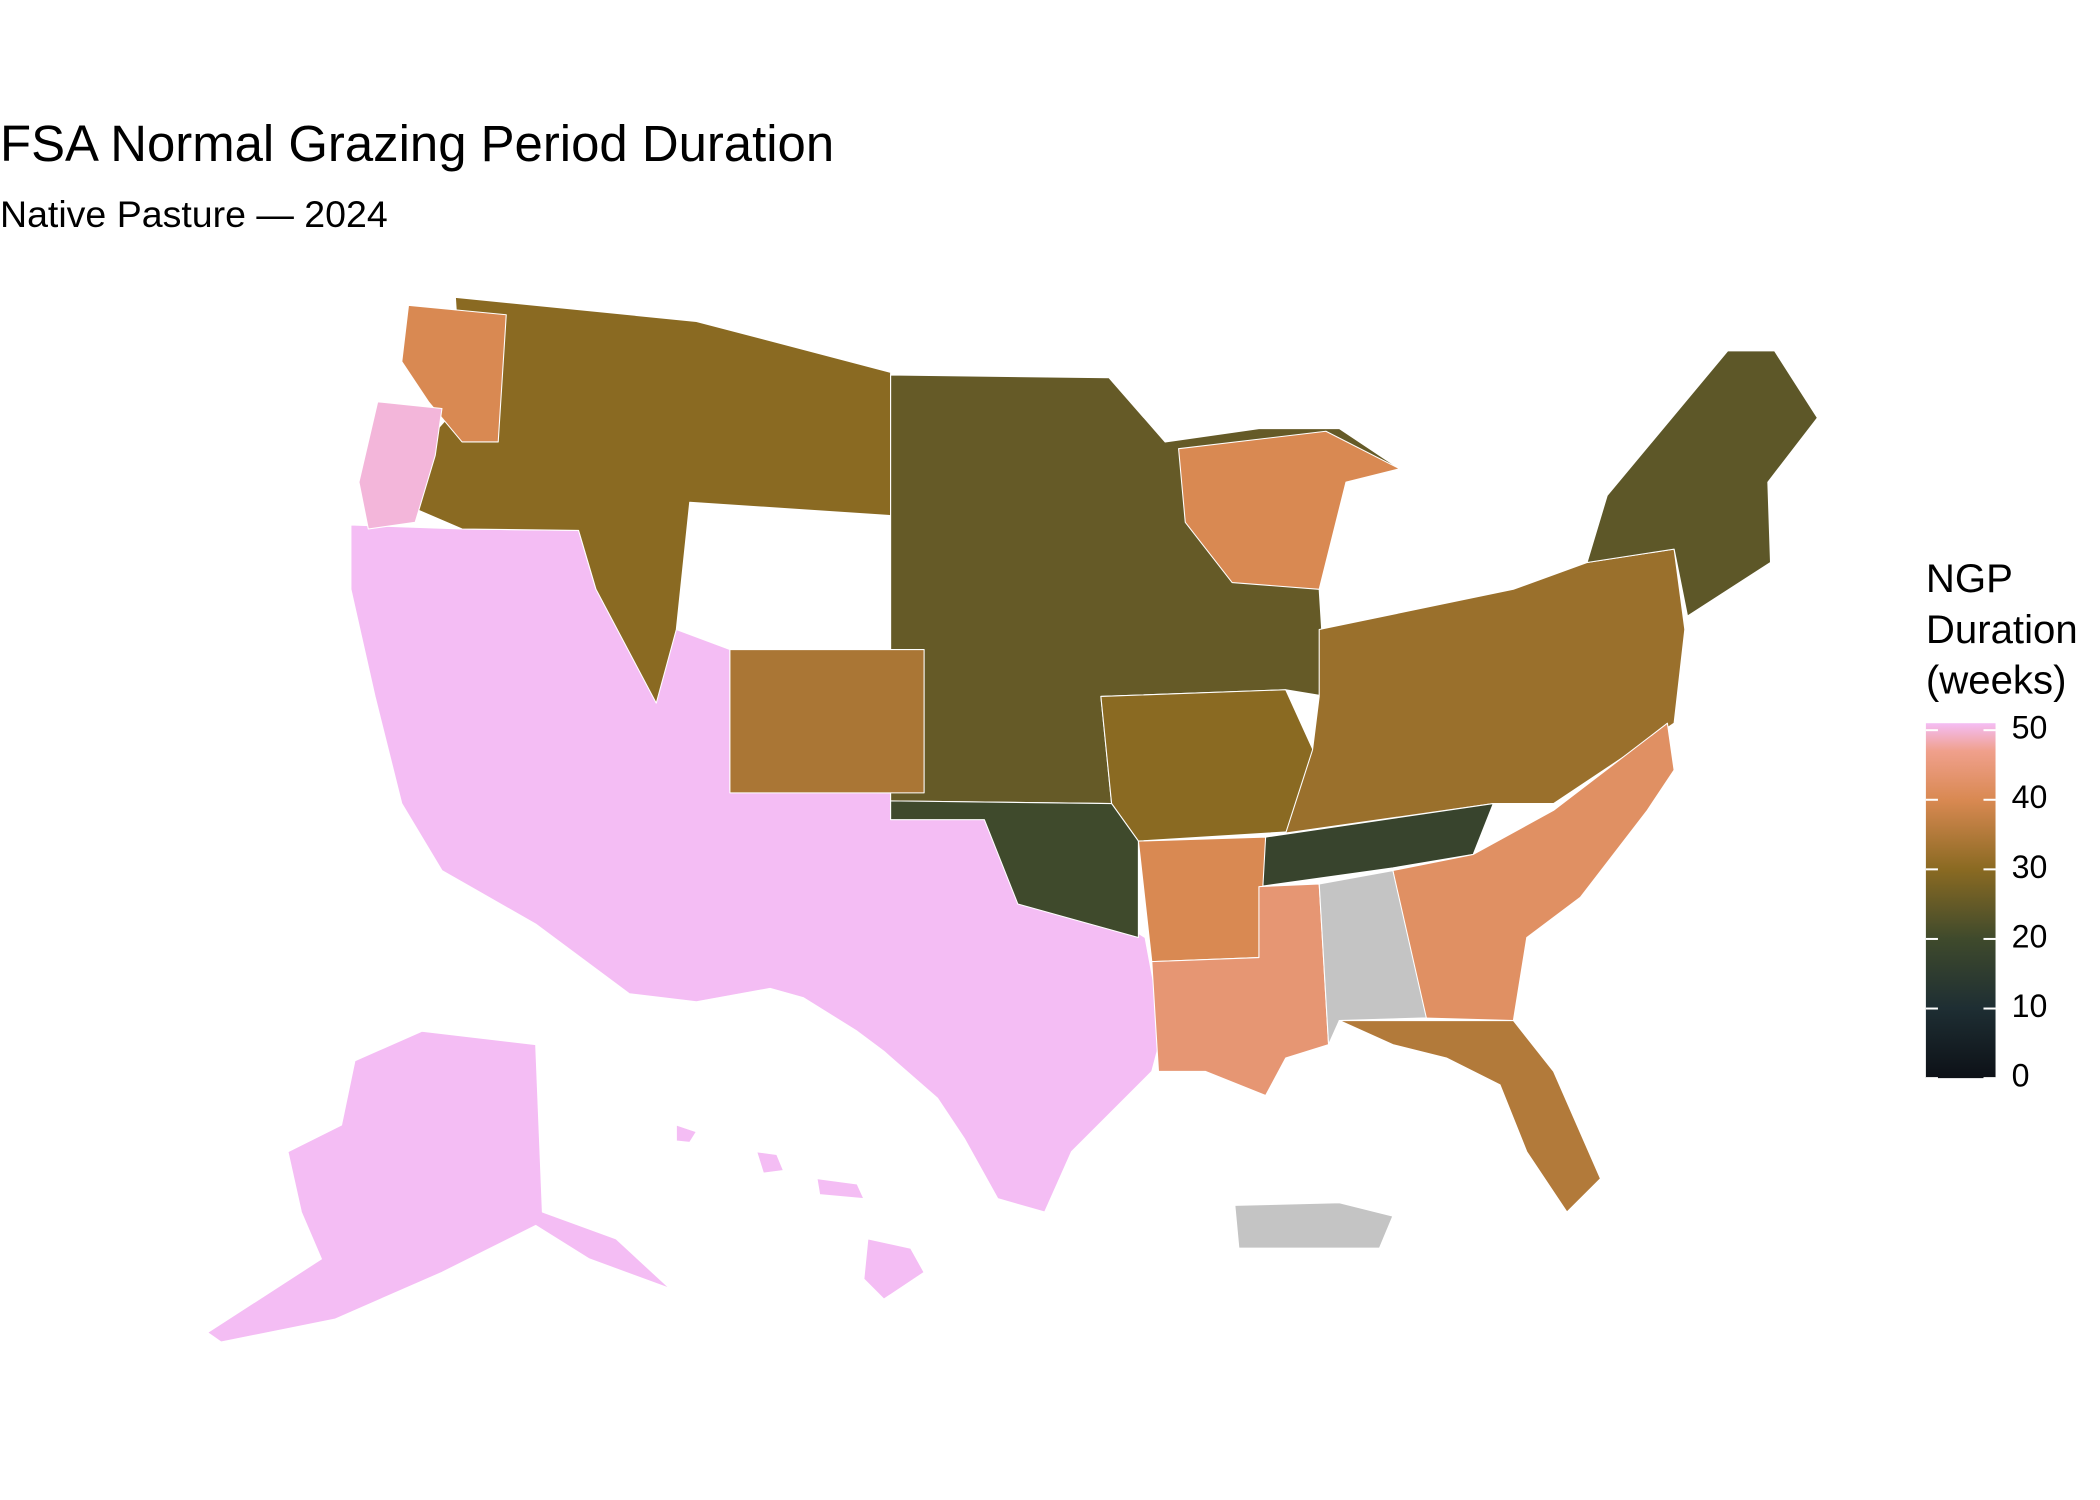 This screenshot has width=2100, height=1500. I want to click on colorbar, so click(1960, 901).